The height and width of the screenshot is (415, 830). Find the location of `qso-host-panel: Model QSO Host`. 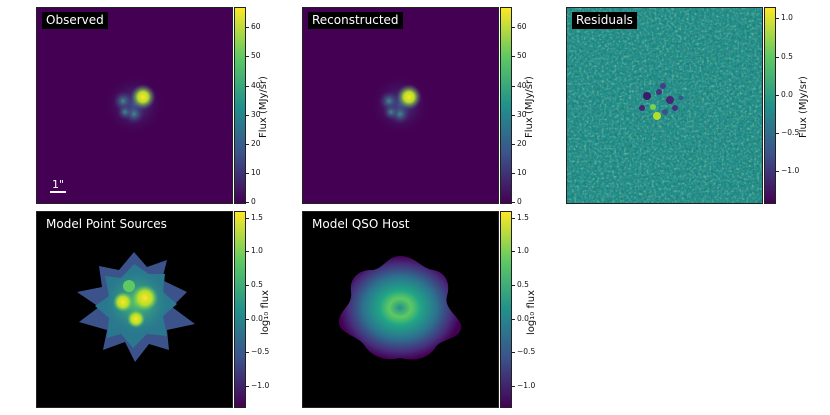

qso-host-panel: Model QSO Host is located at coordinates (400, 309).